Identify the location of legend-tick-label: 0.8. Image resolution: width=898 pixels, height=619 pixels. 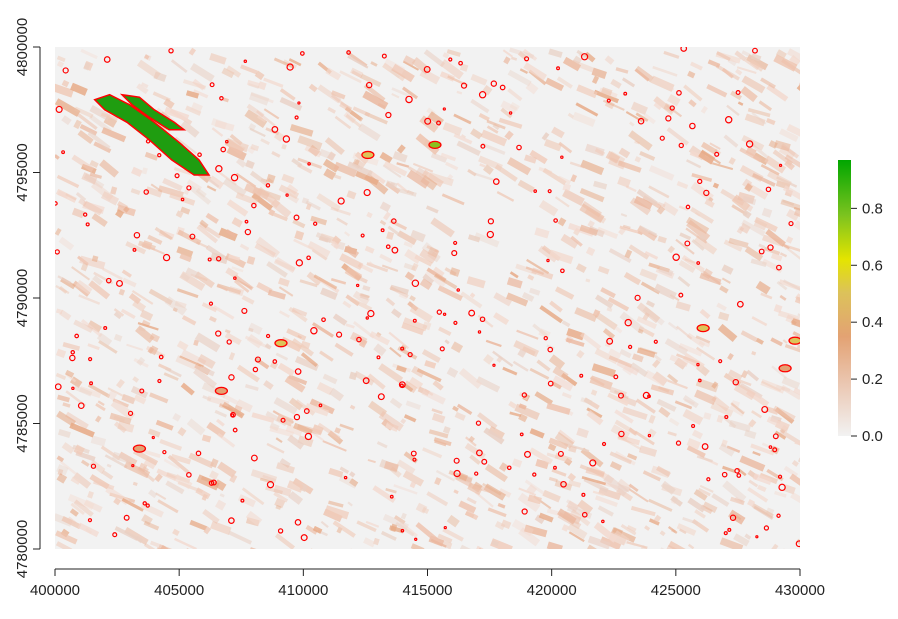
(872, 208).